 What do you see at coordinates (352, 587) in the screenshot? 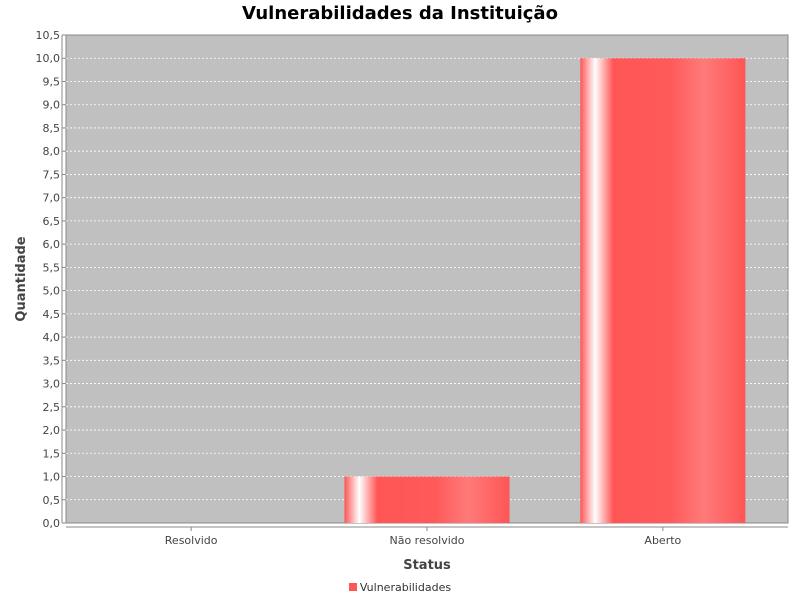
I see `legend-swatch` at bounding box center [352, 587].